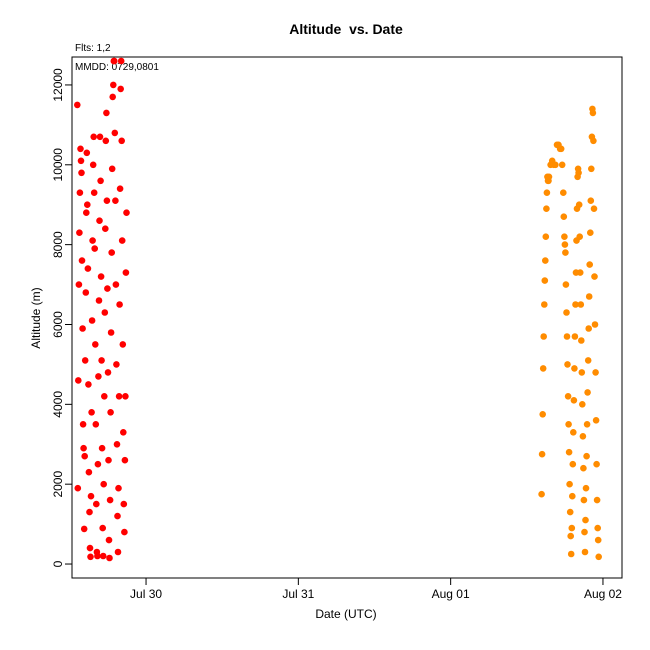  What do you see at coordinates (58, 484) in the screenshot?
I see `y-tick-label: 2000` at bounding box center [58, 484].